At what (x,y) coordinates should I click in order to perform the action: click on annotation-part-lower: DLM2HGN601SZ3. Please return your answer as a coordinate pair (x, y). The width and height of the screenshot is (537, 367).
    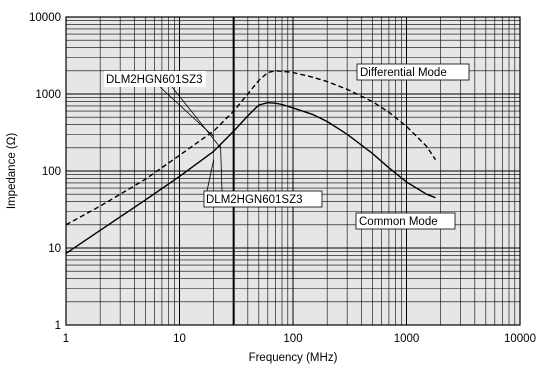
    Looking at the image, I should click on (263, 199).